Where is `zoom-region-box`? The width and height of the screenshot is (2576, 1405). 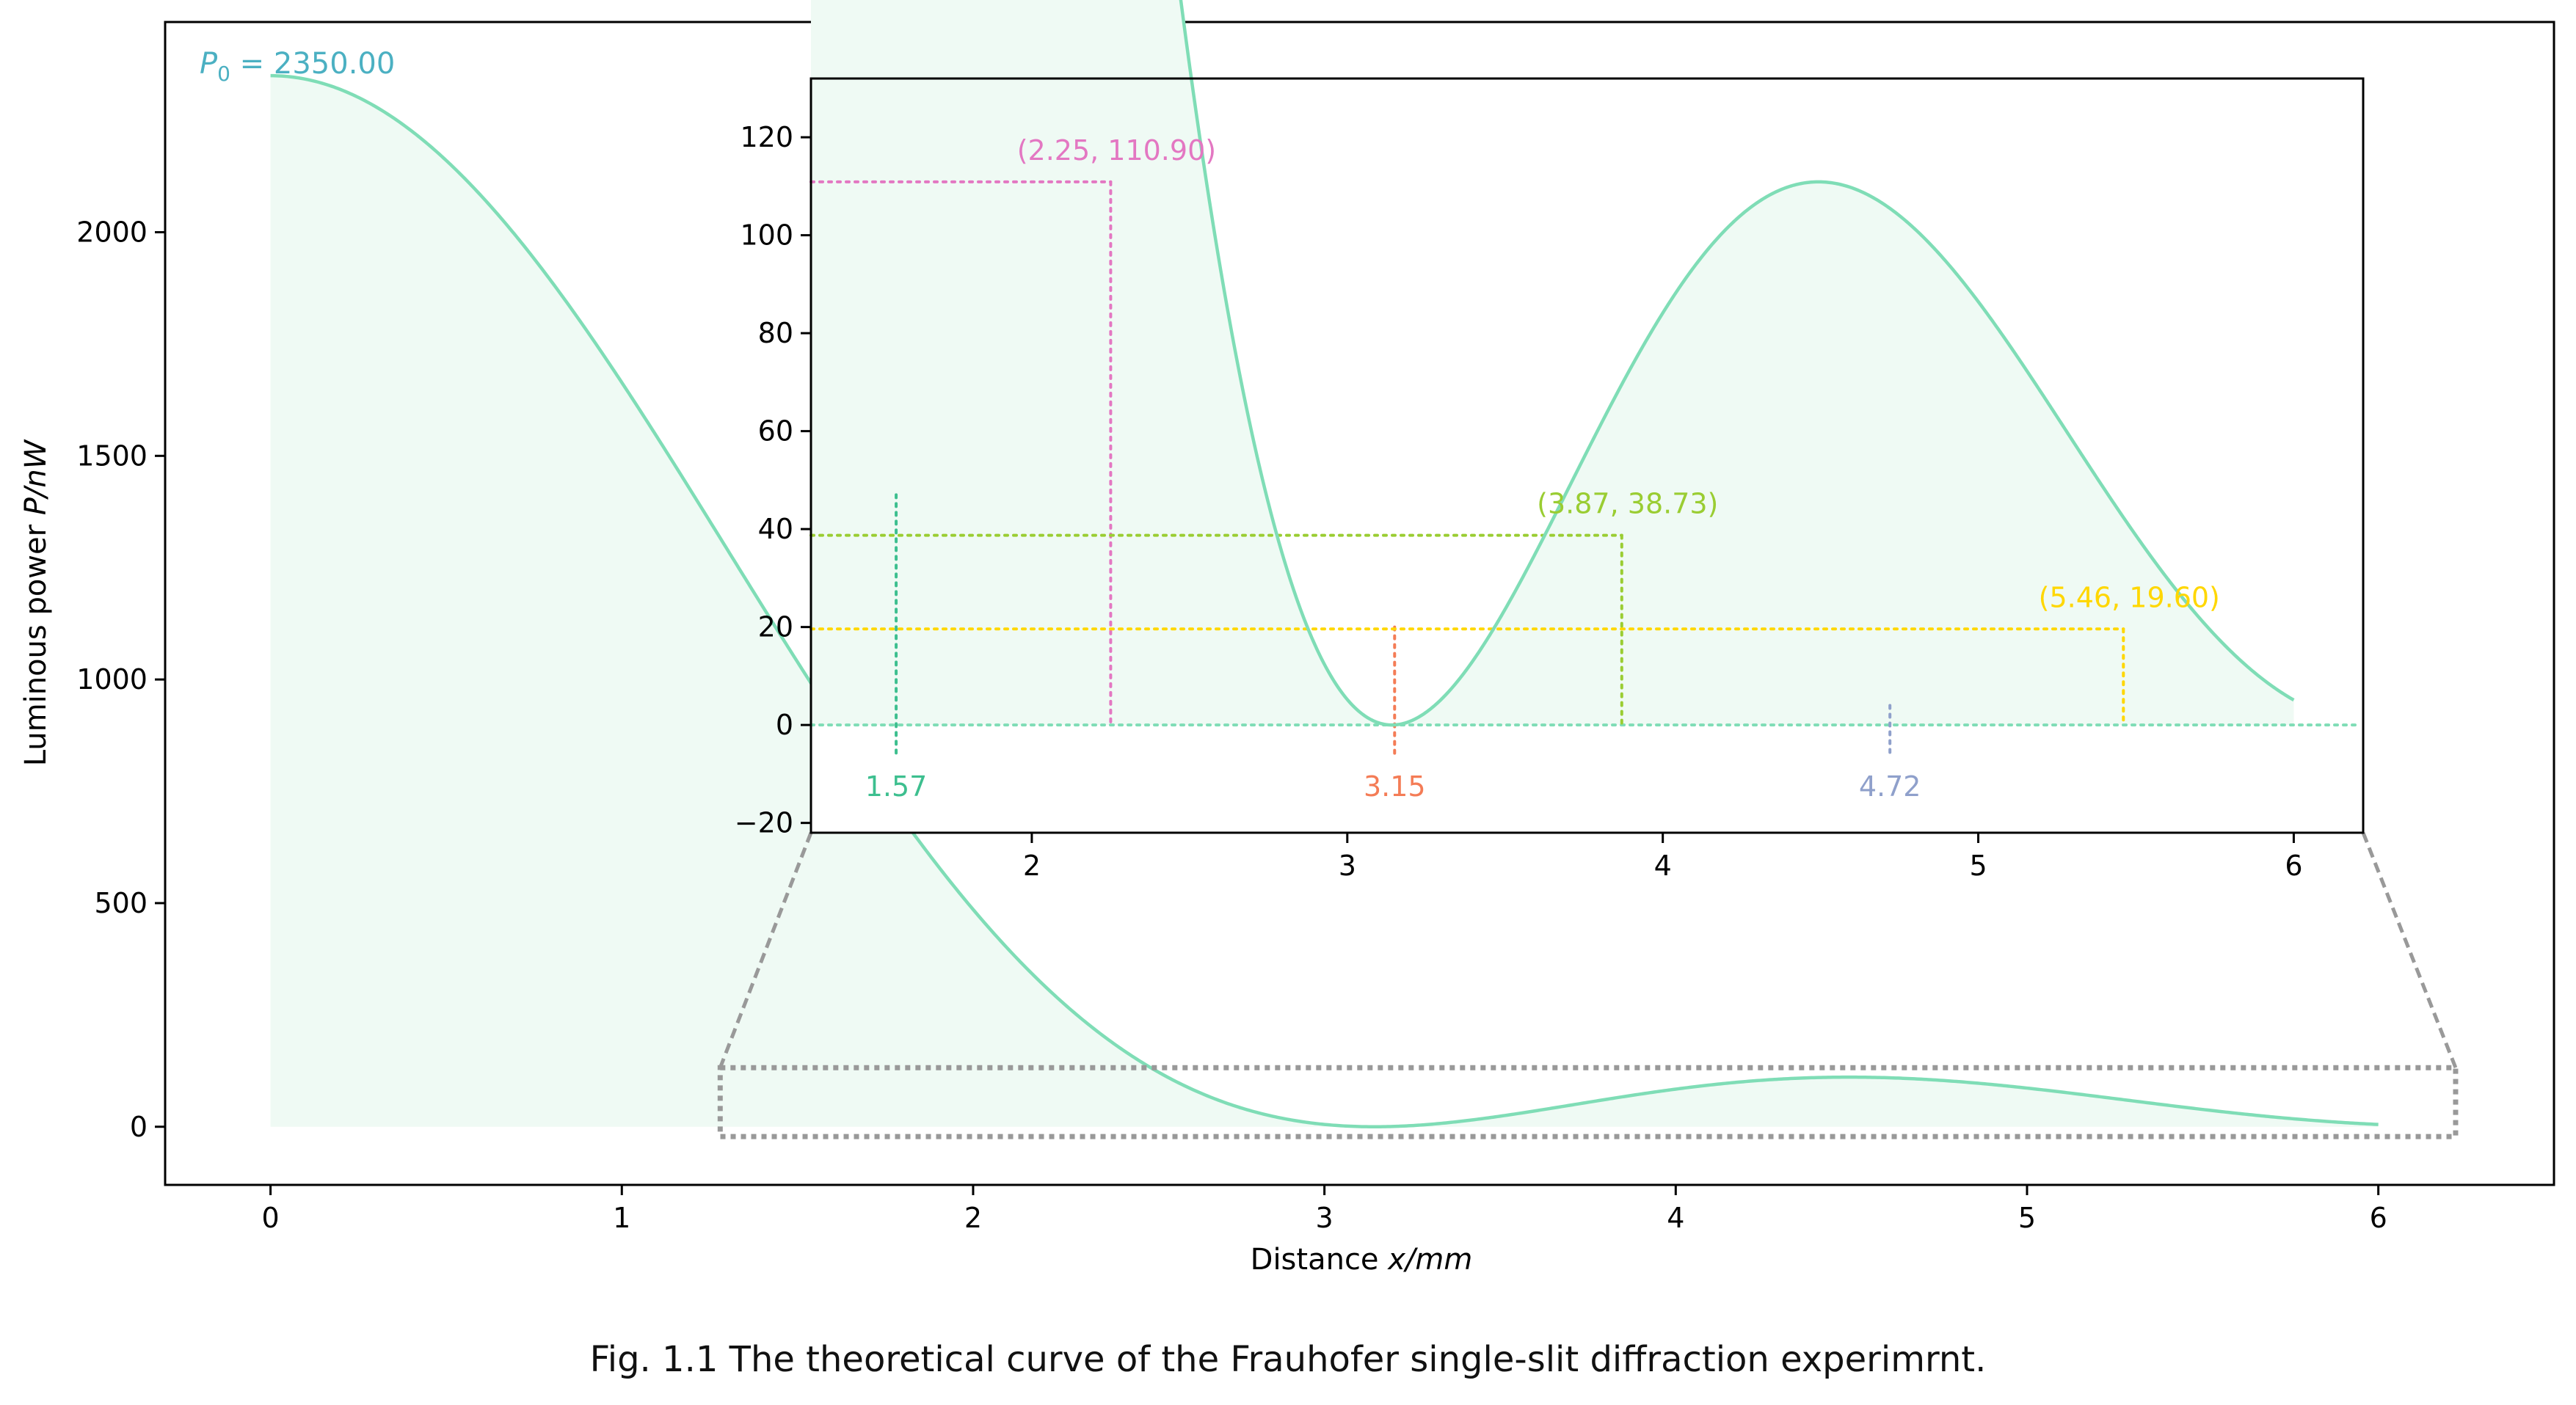 zoom-region-box is located at coordinates (1588, 1102).